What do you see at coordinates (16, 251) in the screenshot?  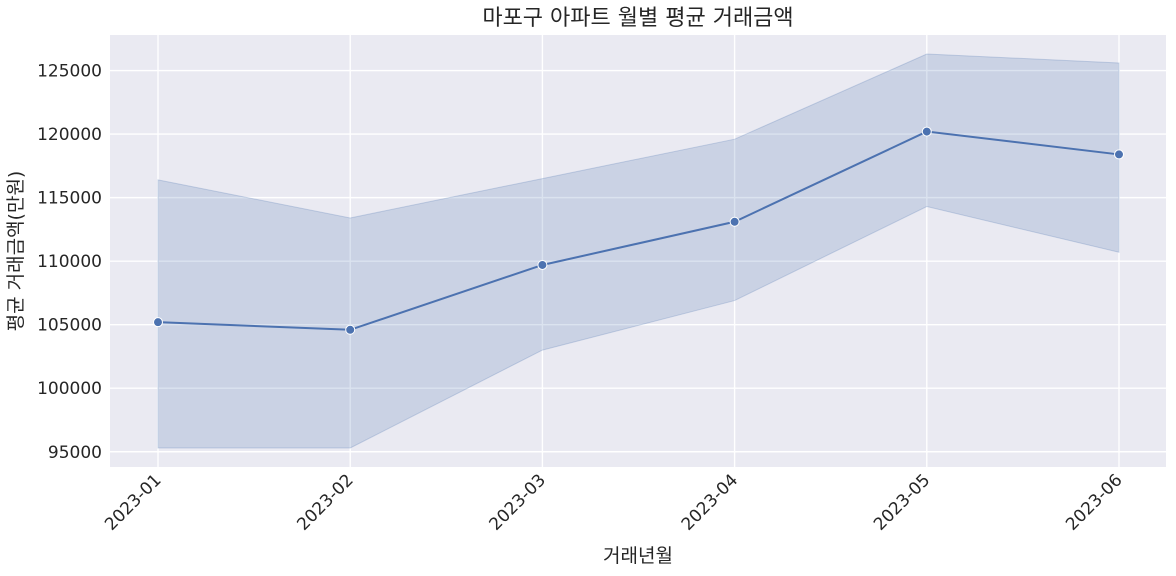 I see `y-axis-label: 평균 거래금액(만원)` at bounding box center [16, 251].